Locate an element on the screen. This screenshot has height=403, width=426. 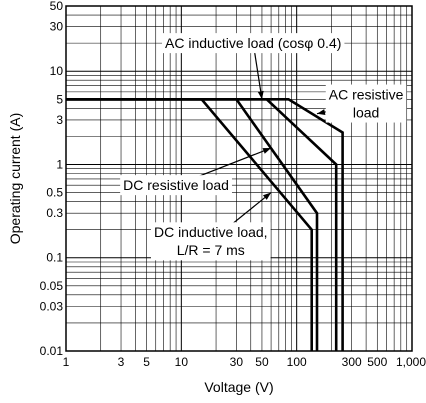
y-tick-label: 10 is located at coordinates (57, 71).